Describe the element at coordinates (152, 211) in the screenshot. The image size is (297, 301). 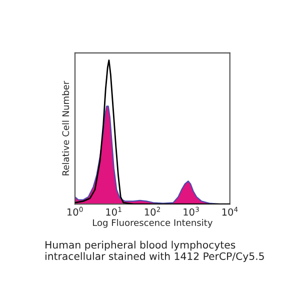
I see `x-tick-label: 10$^{2}$` at that location.